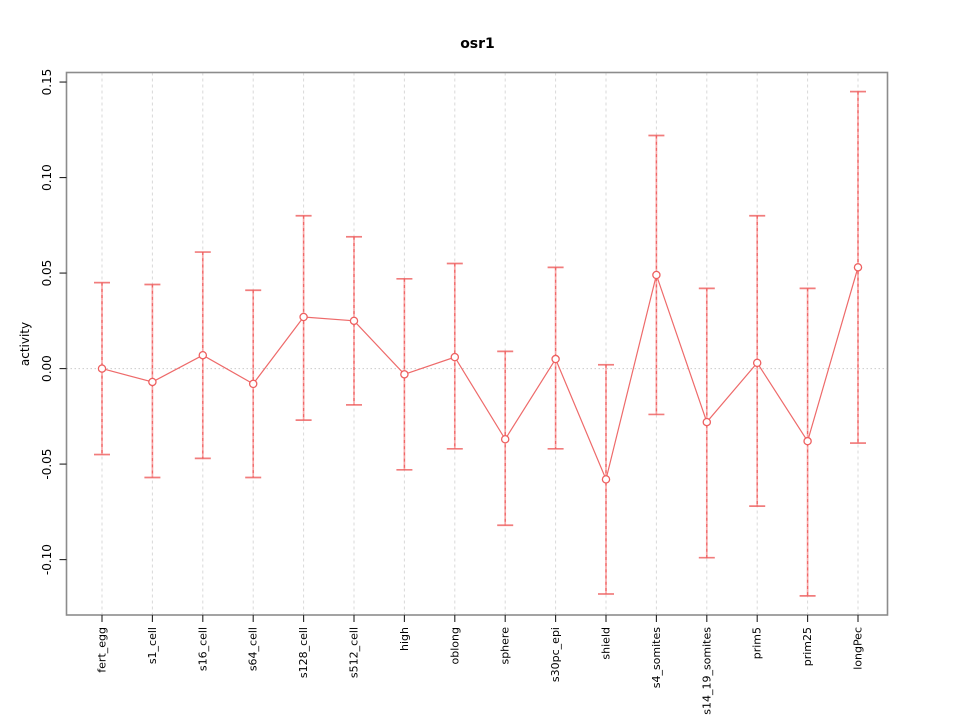 This screenshot has height=720, width=960. Describe the element at coordinates (47, 177) in the screenshot. I see `y-tick-label: 0.10` at that location.